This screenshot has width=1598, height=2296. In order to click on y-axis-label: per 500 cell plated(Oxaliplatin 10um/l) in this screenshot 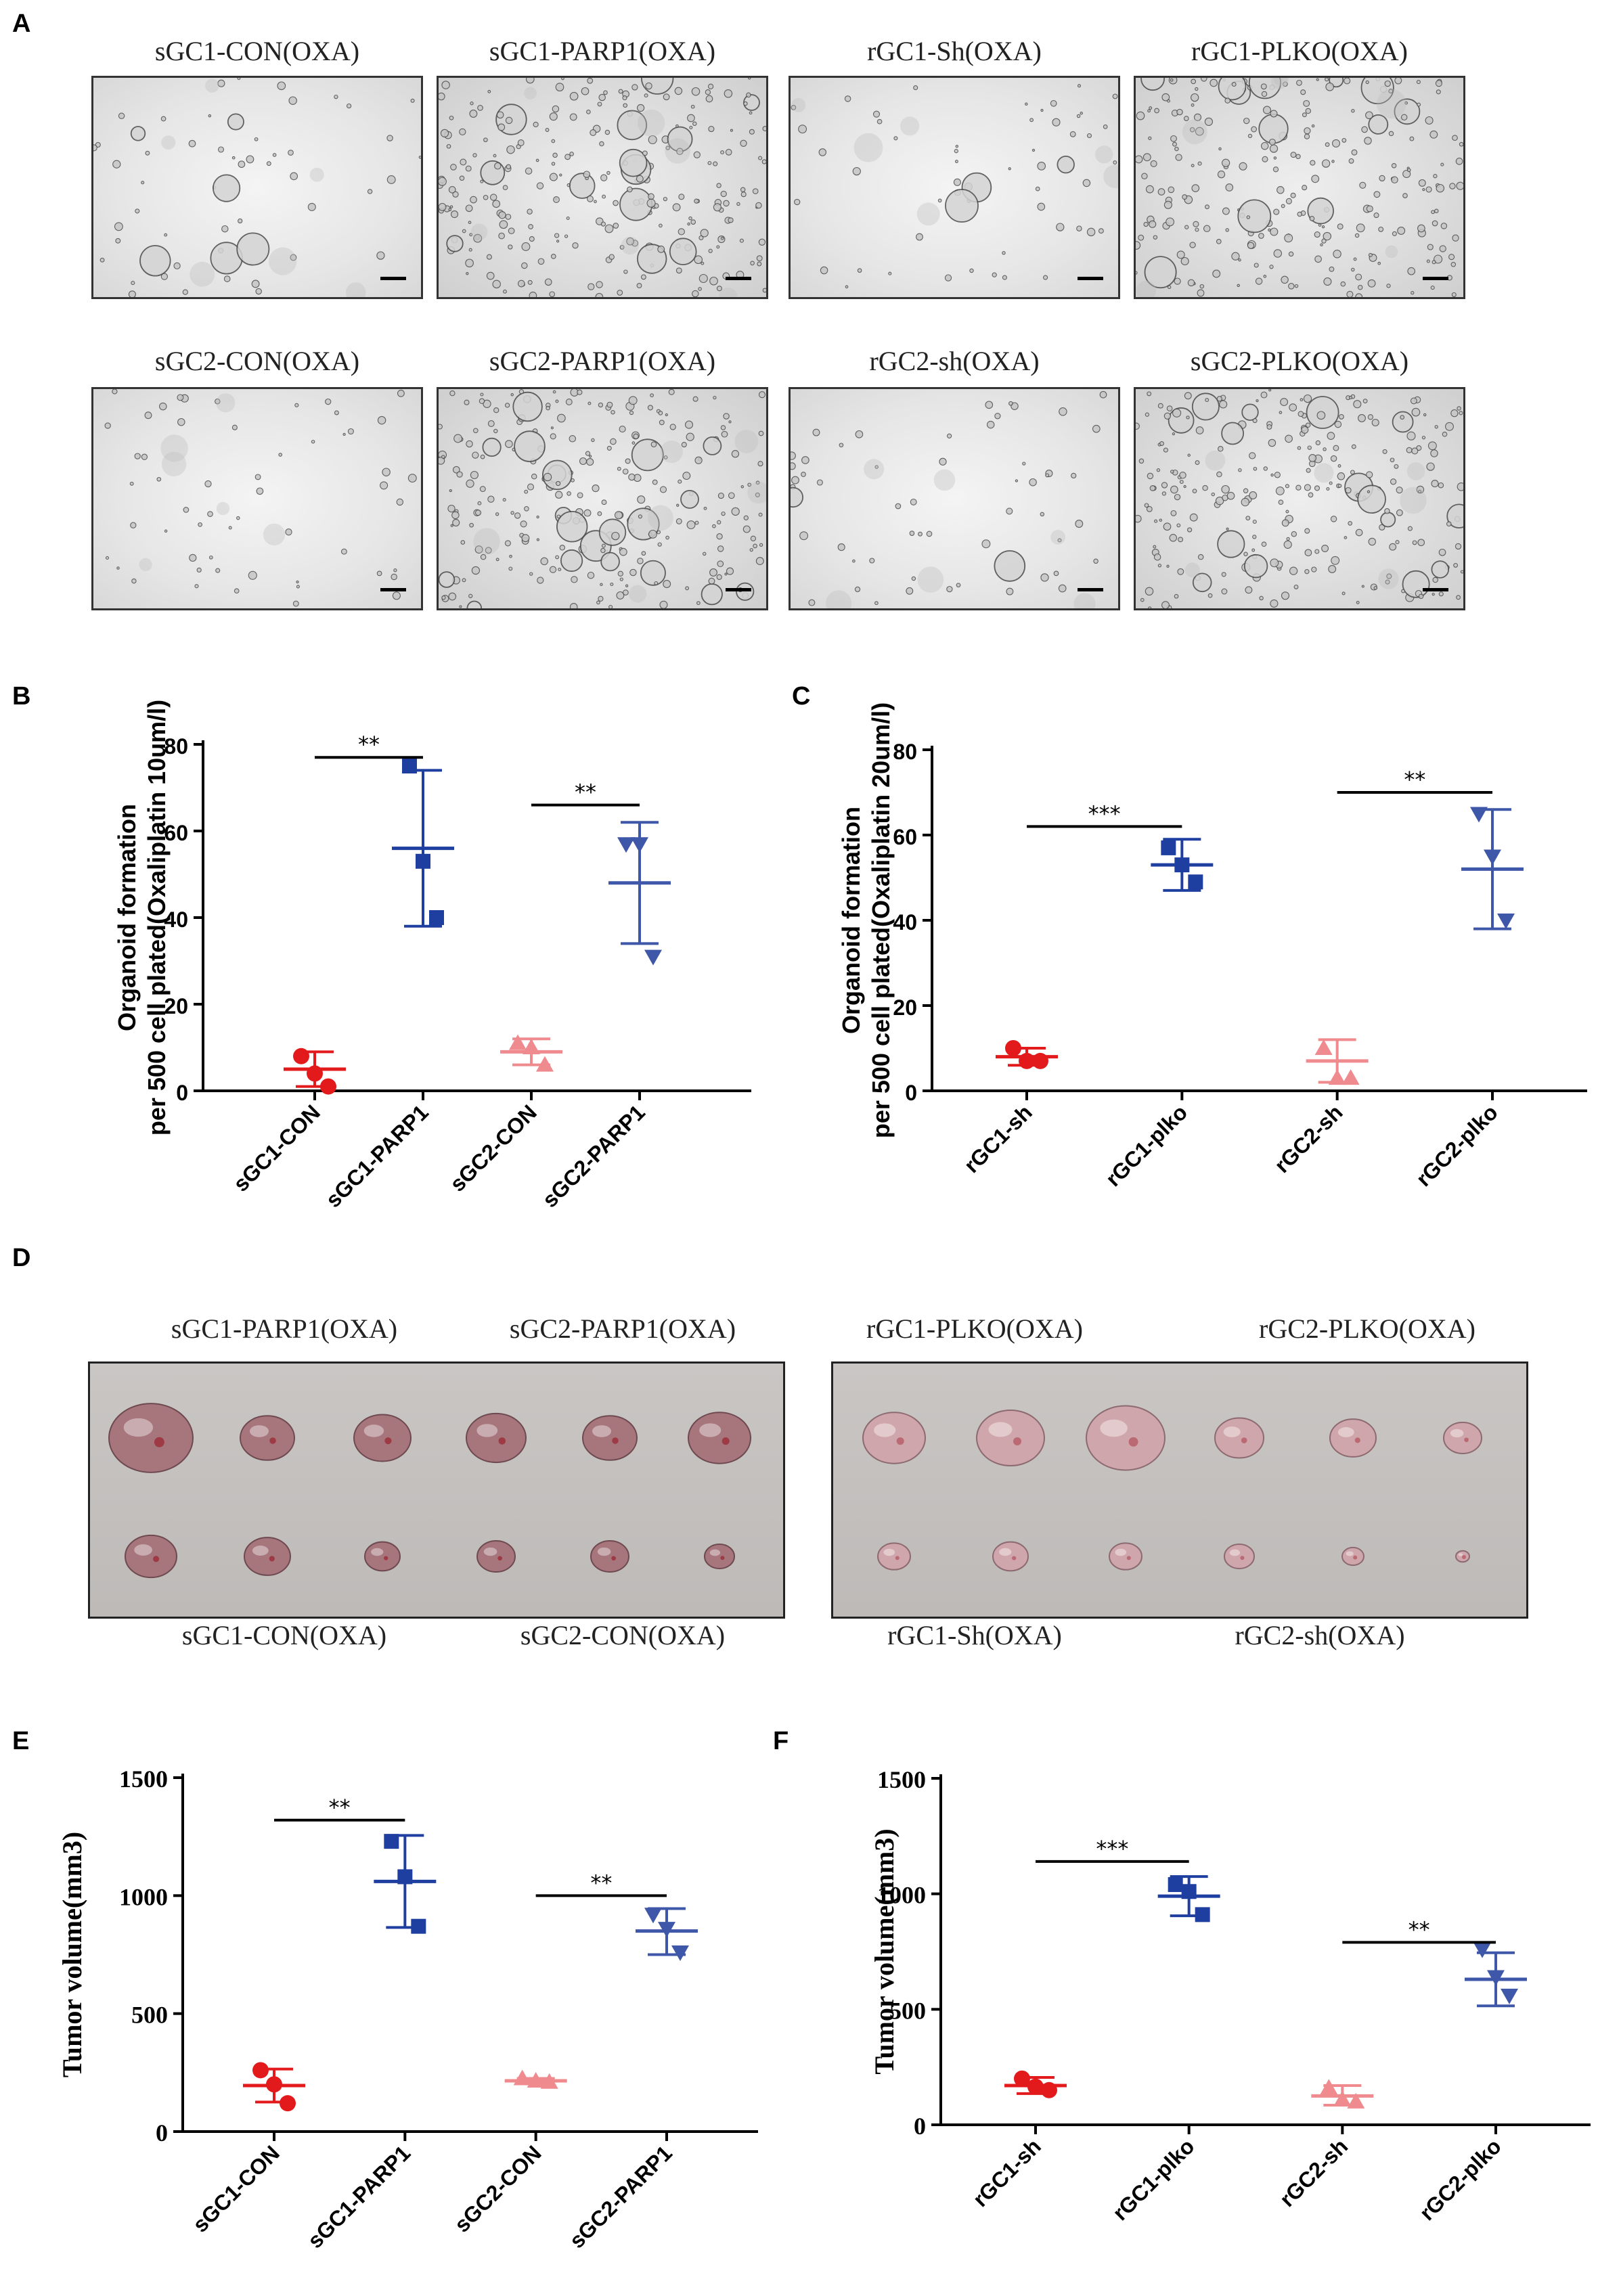, I will do `click(157, 917)`.